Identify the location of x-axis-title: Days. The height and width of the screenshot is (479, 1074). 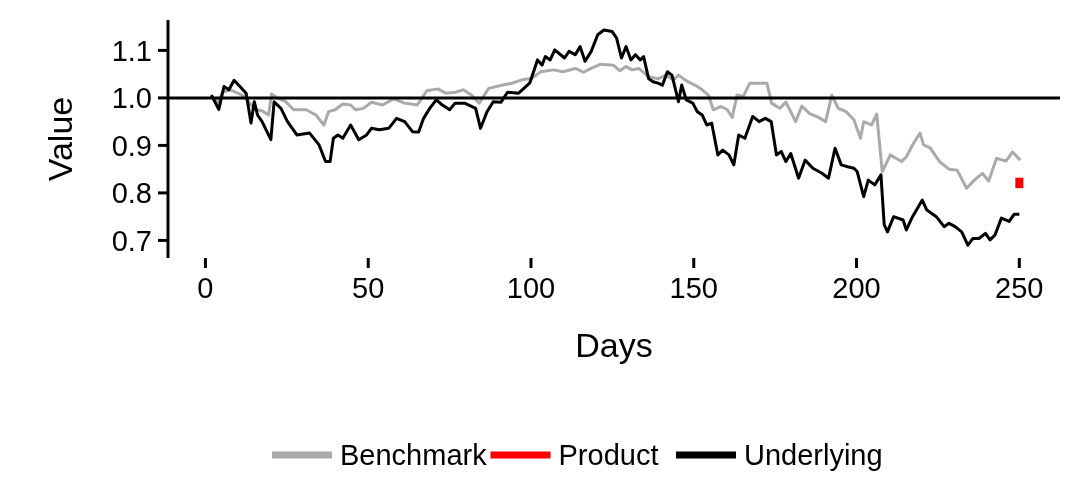
(614, 345).